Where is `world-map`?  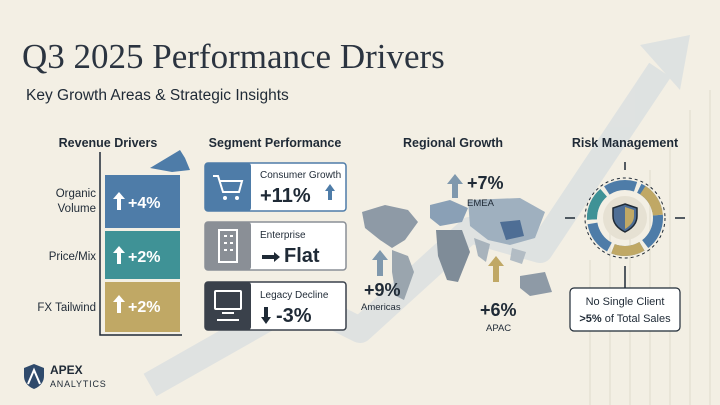
world-map is located at coordinates (457, 249).